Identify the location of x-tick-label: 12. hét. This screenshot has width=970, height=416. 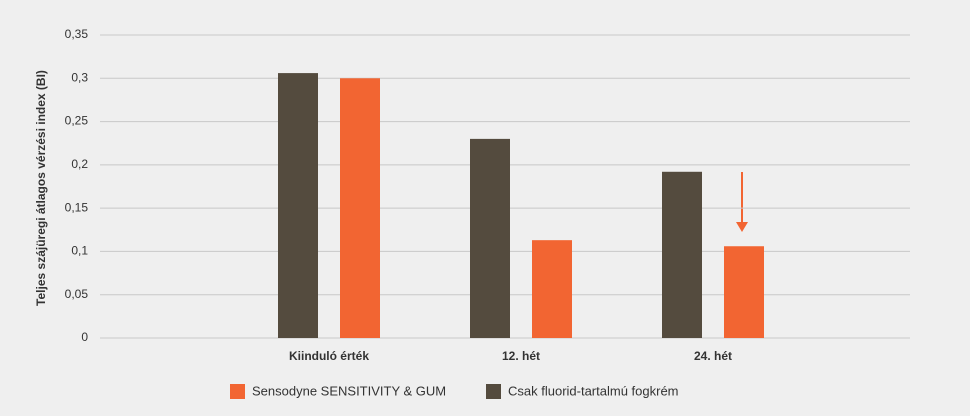
(521, 356).